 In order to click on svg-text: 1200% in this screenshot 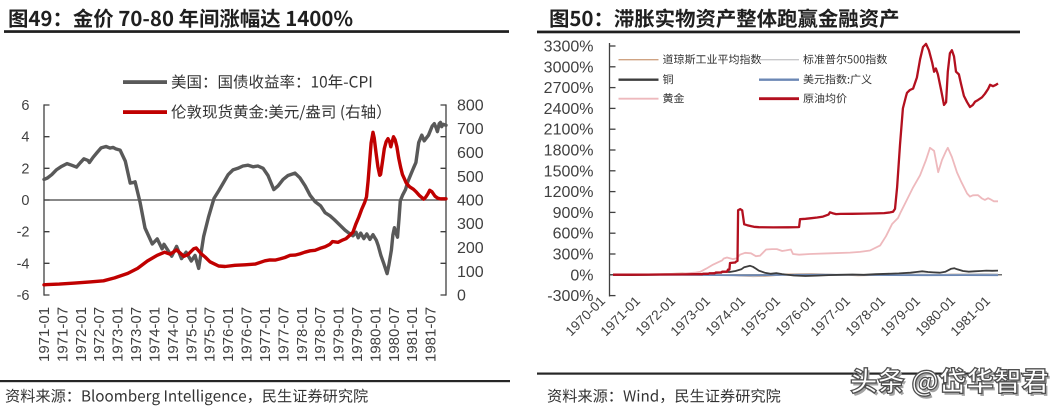, I will do `click(569, 192)`.